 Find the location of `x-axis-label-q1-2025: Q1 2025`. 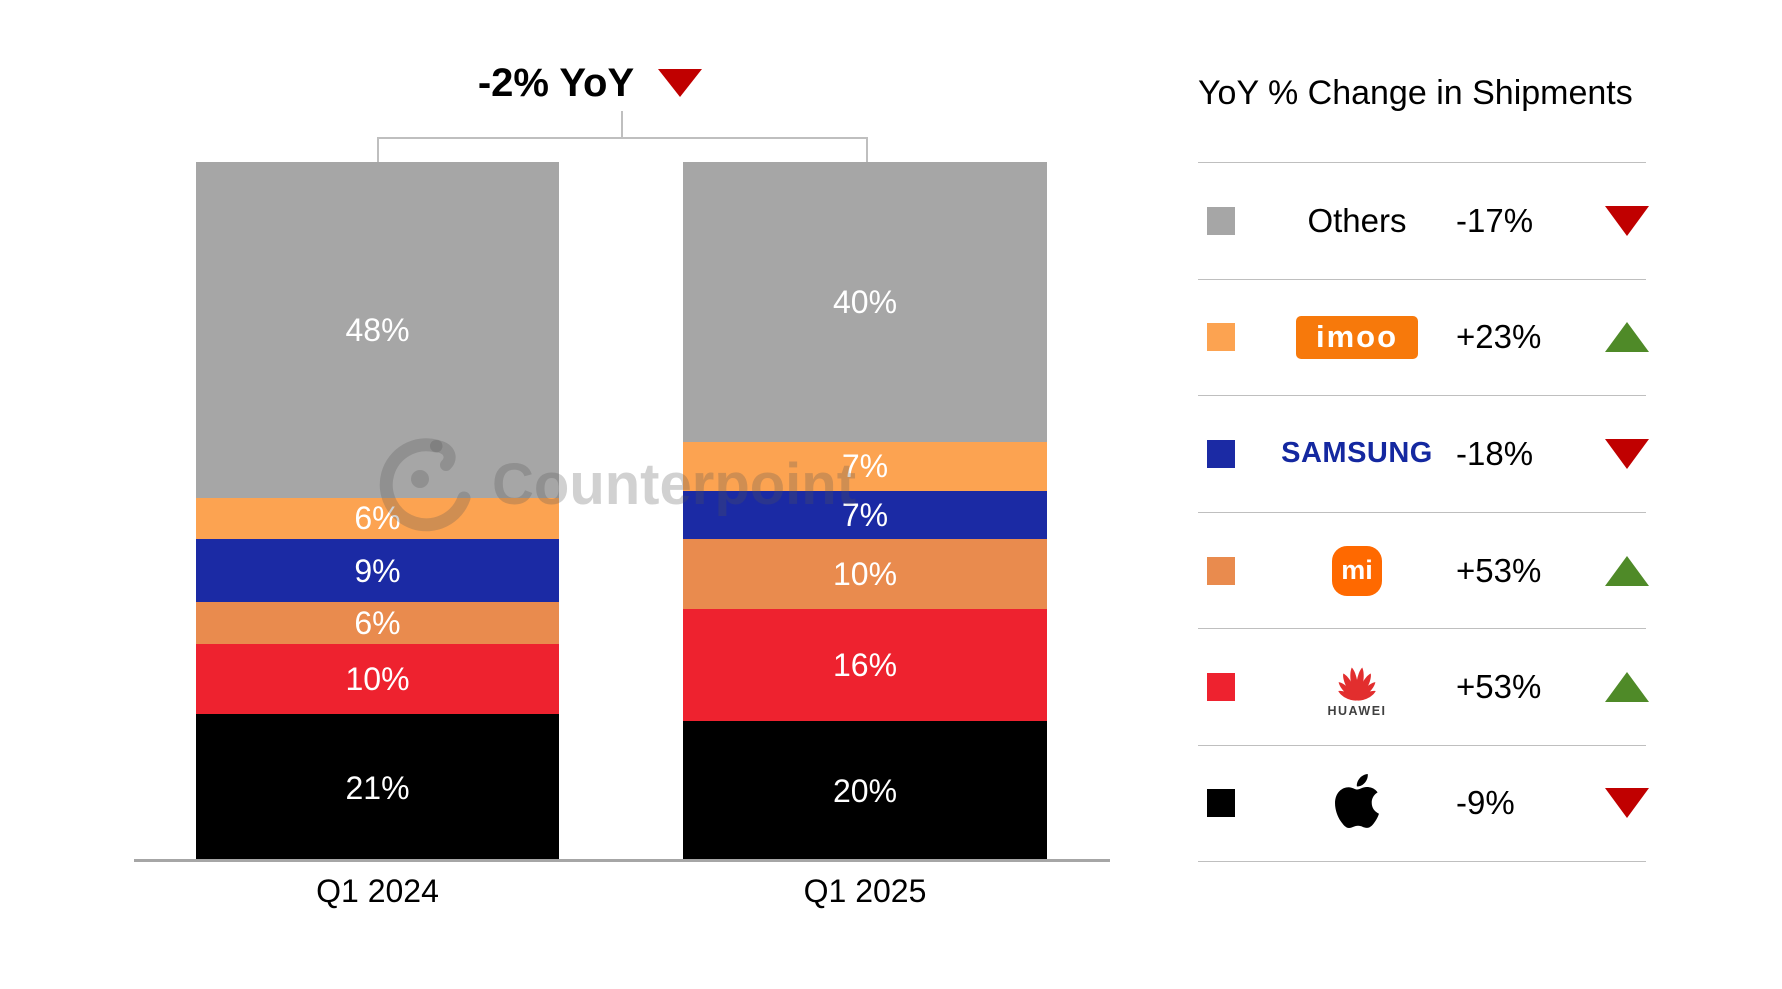

x-axis-label-q1-2025: Q1 2025 is located at coordinates (865, 891).